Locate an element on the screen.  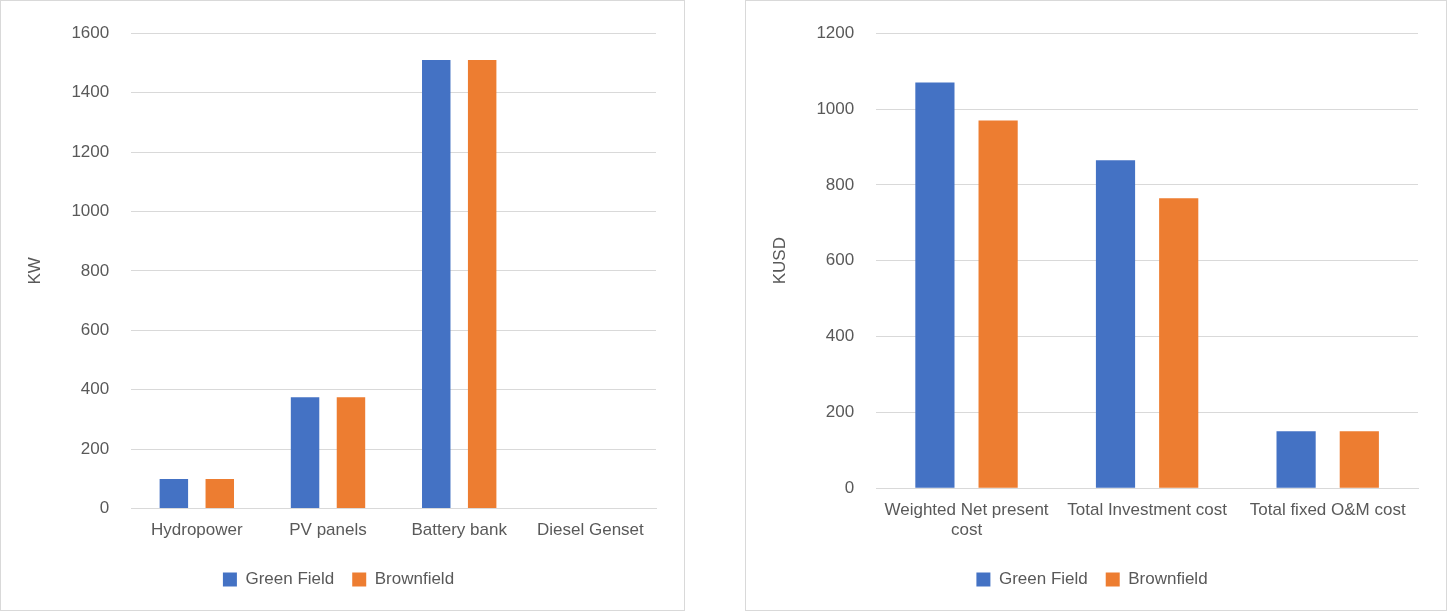
x-tick-label: Battery bank is located at coordinates (459, 530).